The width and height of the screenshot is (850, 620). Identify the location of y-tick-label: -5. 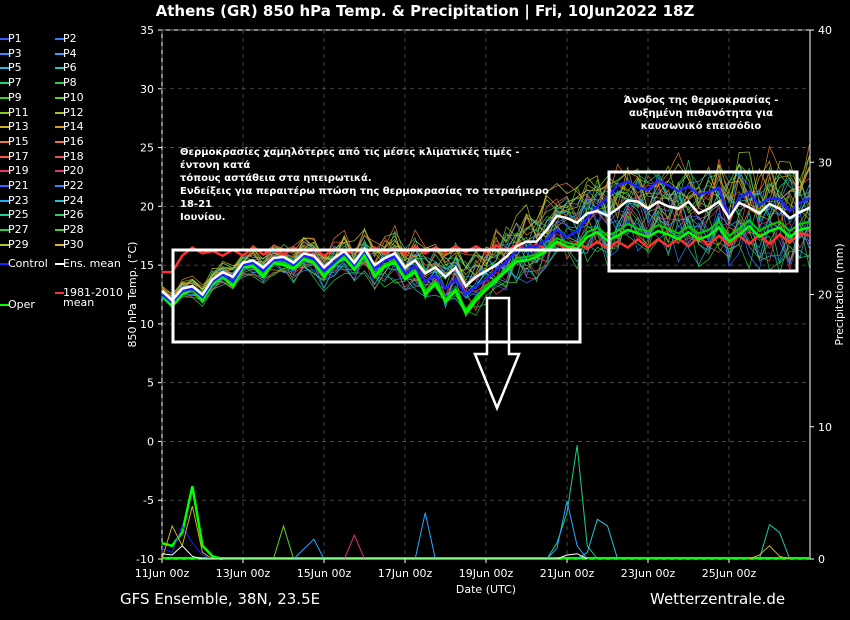
(148, 500).